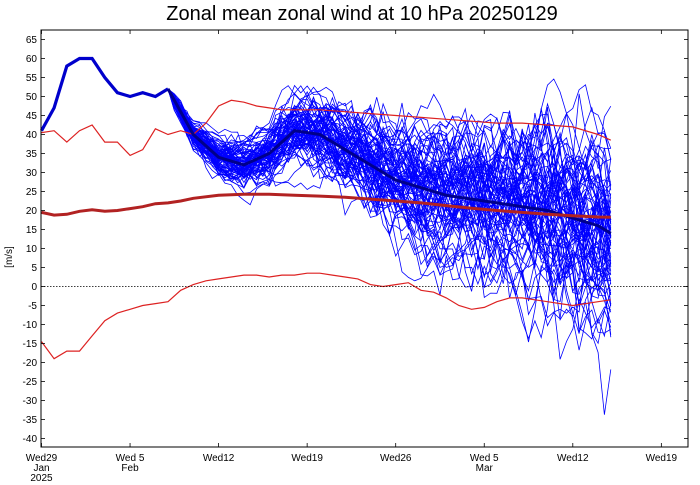 The width and height of the screenshot is (700, 485). Describe the element at coordinates (326, 205) in the screenshot. I see `climatology-mean-line` at that location.